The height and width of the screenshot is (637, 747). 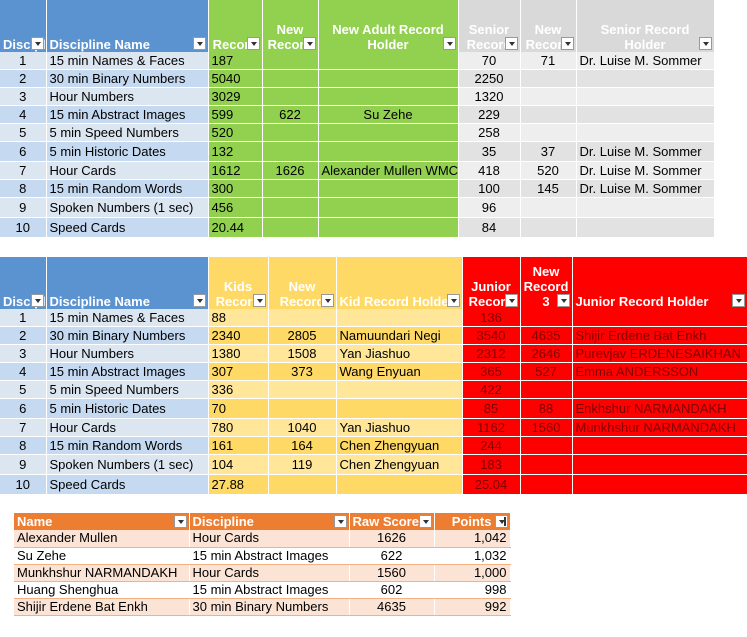 I want to click on col-header-points: Points, so click(x=472, y=521).